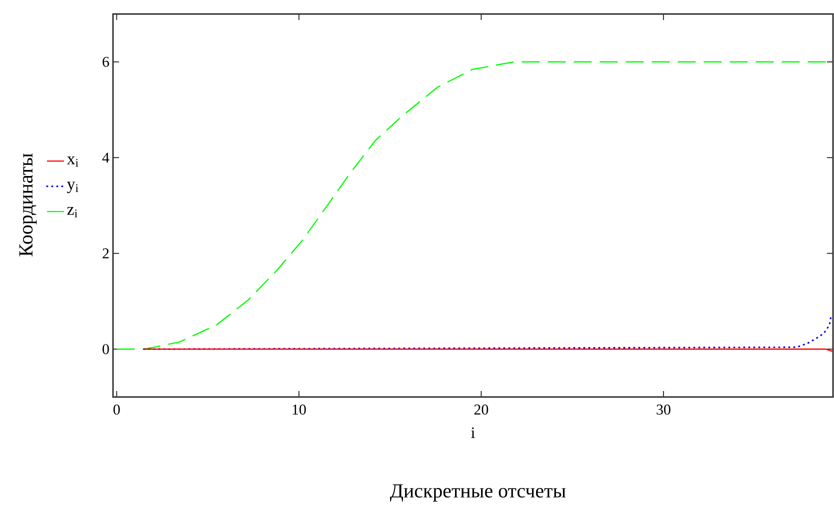  What do you see at coordinates (663, 409) in the screenshot?
I see `x-tick-label: 30` at bounding box center [663, 409].